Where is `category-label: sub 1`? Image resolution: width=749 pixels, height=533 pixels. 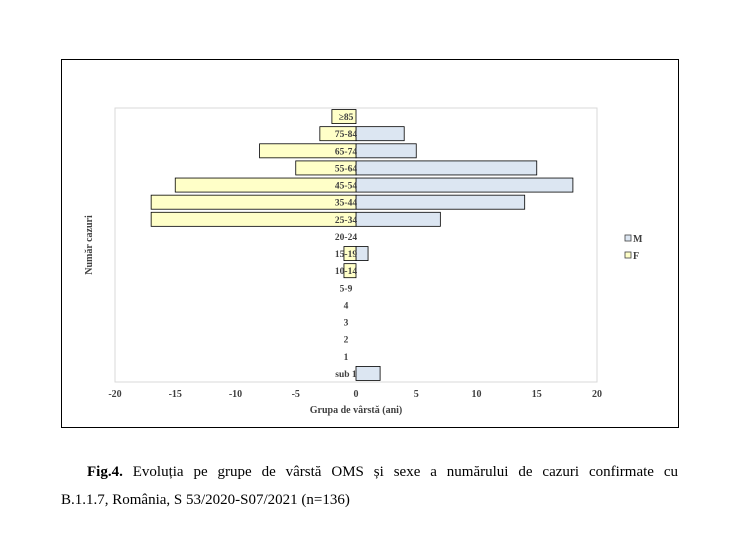 category-label: sub 1 is located at coordinates (346, 375).